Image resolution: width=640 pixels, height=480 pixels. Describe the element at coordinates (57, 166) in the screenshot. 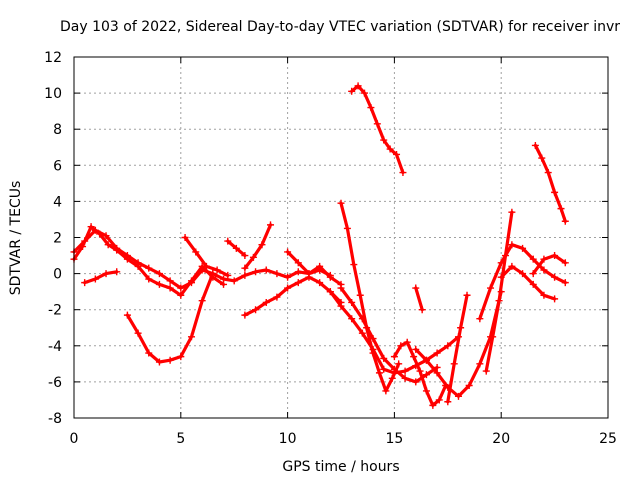

I see `y-tick-label: 6` at that location.